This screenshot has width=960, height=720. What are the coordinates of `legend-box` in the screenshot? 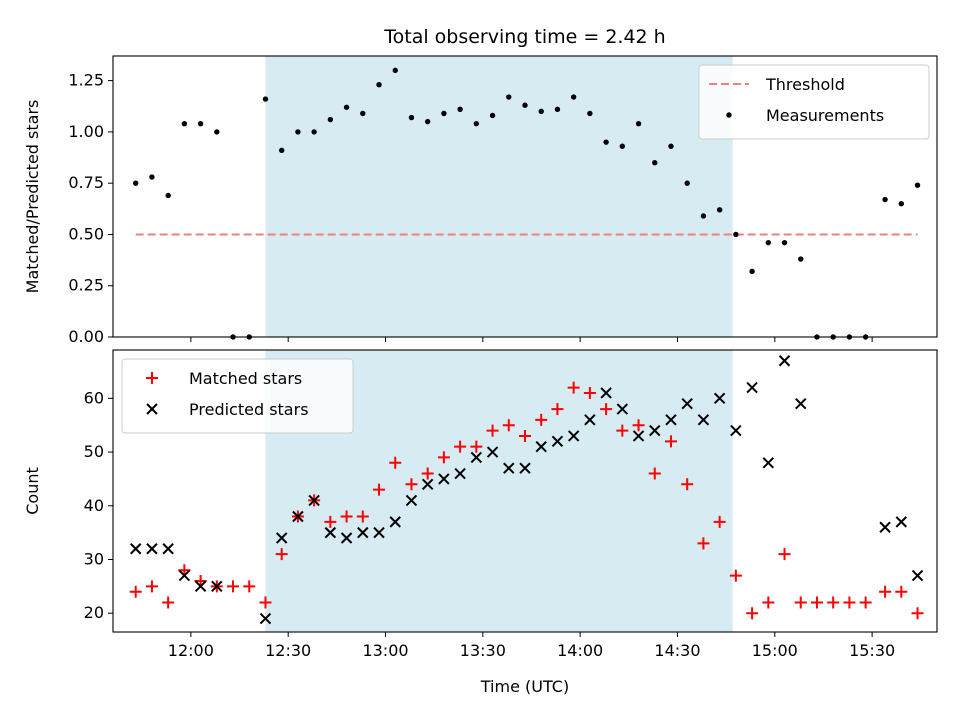 It's located at (814, 102).